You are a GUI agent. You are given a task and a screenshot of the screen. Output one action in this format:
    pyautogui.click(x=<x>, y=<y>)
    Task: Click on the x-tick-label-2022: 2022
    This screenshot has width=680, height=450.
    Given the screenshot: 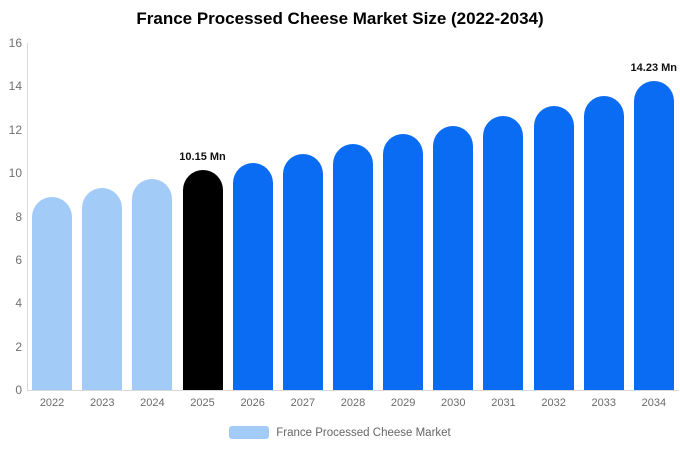 What is the action you would take?
    pyautogui.click(x=52, y=403)
    